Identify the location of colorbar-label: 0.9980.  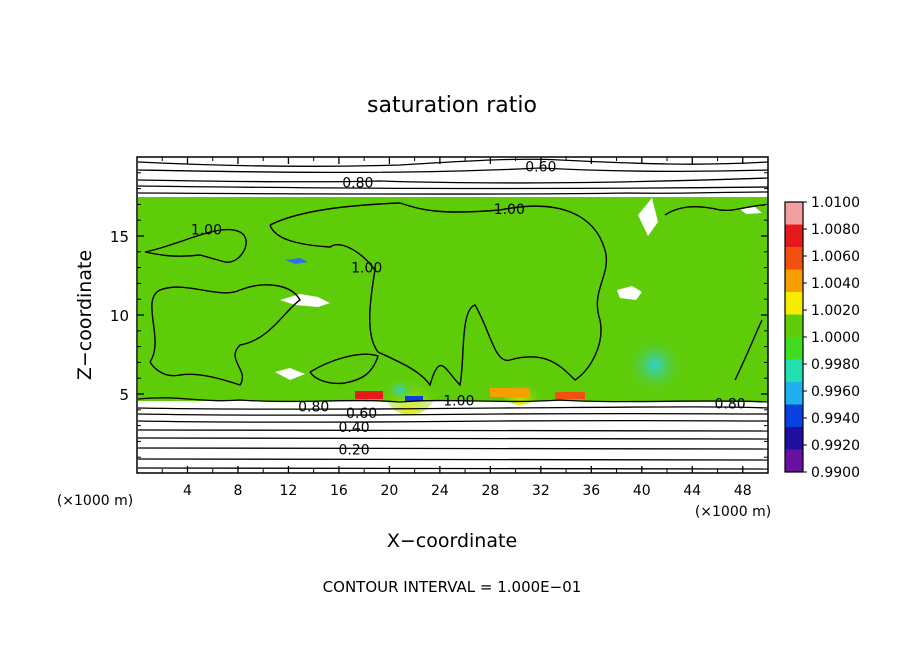
(835, 365).